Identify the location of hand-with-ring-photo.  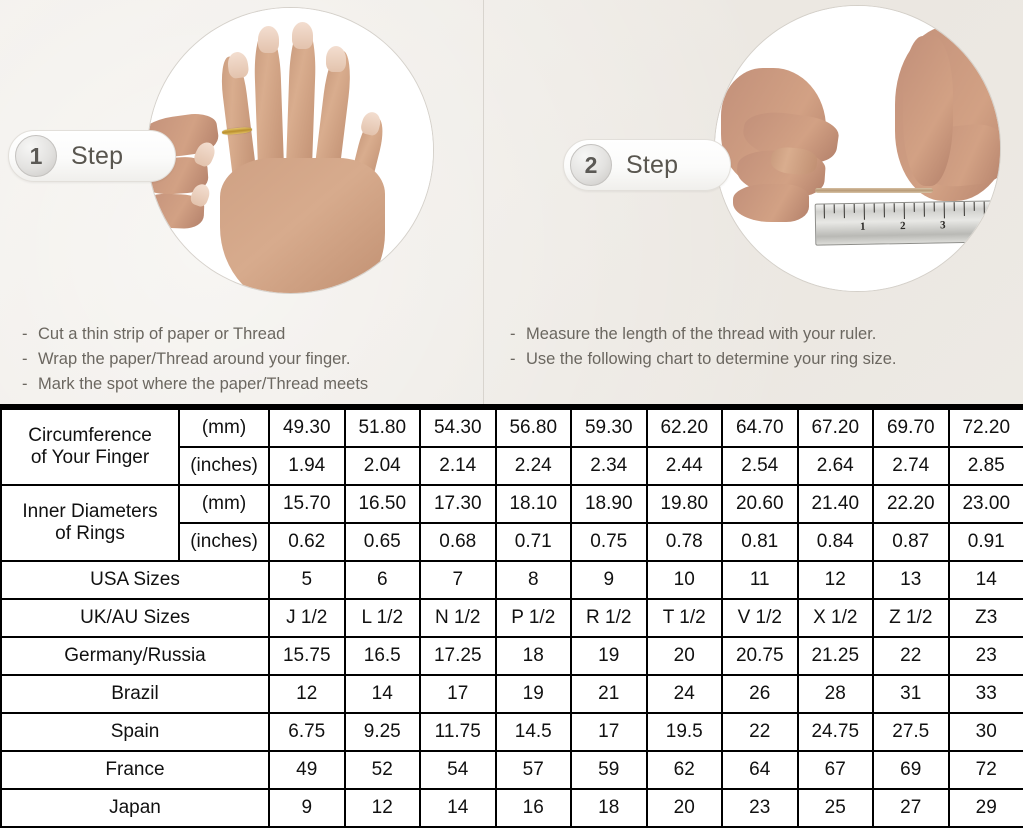
(290, 150).